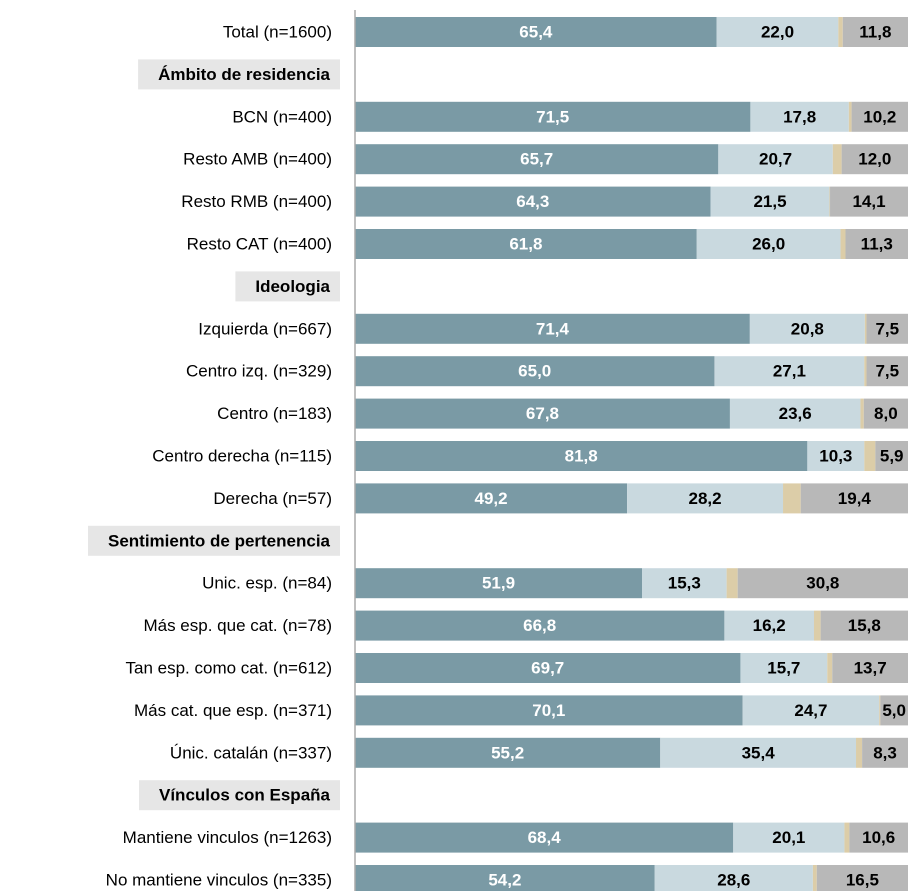 The width and height of the screenshot is (913, 891). I want to click on value-label: 66,8, so click(539, 625).